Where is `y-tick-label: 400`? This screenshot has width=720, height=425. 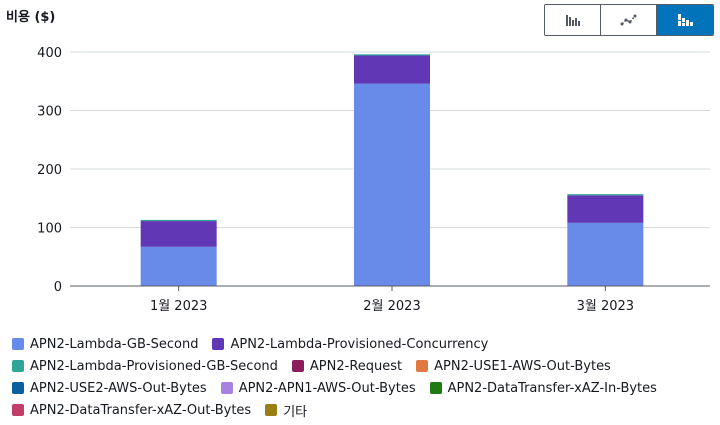
y-tick-label: 400 is located at coordinates (49, 53).